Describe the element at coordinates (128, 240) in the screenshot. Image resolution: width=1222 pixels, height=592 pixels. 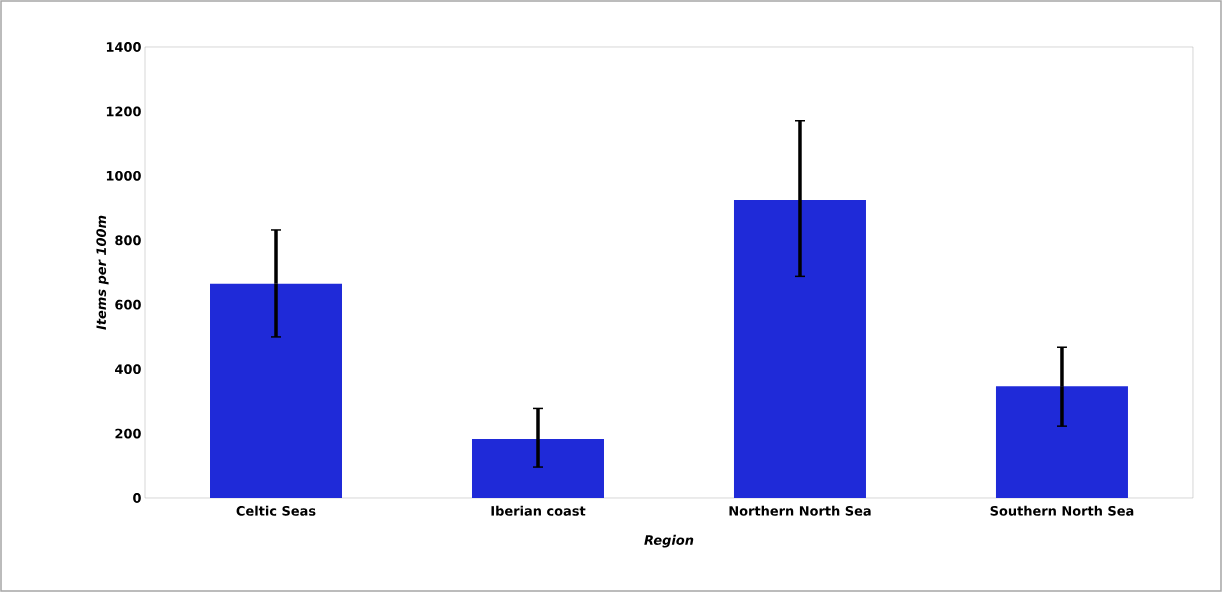
I see `y-tick-label: 800` at that location.